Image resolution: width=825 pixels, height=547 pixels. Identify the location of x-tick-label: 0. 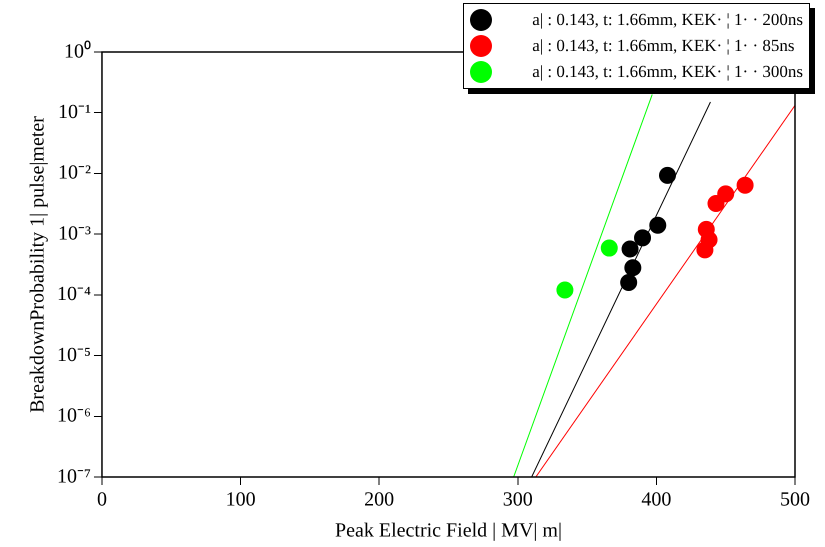
(101, 499).